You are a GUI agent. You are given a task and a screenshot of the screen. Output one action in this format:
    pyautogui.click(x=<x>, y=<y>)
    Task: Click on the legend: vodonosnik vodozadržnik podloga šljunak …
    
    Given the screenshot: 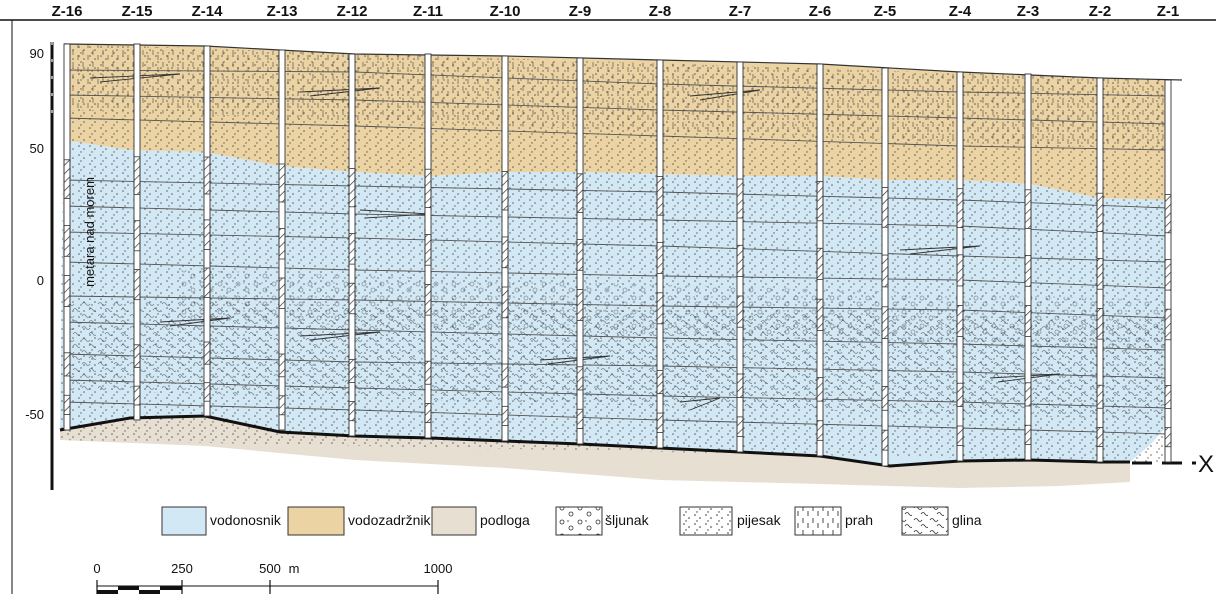 What is the action you would take?
    pyautogui.click(x=571, y=521)
    